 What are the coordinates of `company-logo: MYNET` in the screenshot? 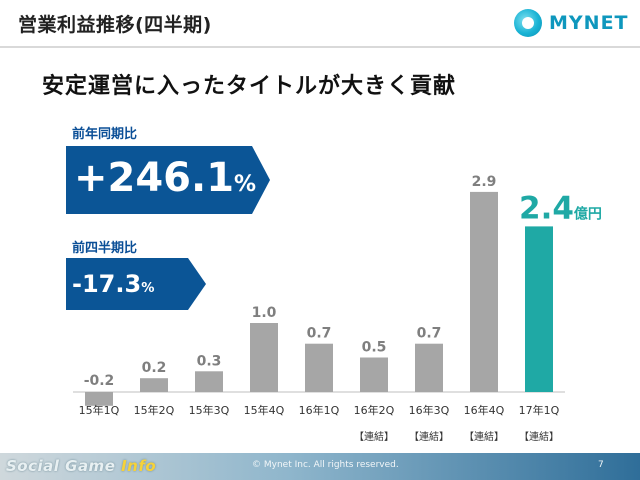 It's located at (571, 23).